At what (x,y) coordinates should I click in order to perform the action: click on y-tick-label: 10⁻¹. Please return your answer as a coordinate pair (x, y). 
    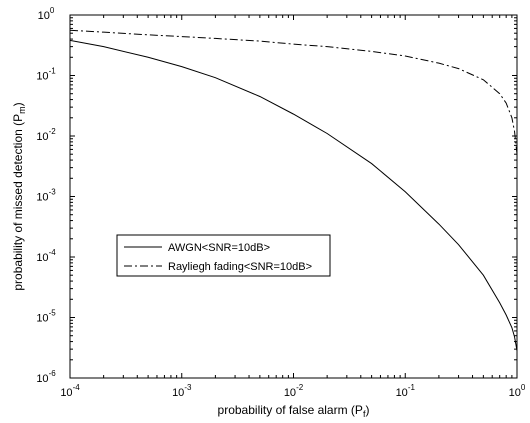
    Looking at the image, I should click on (46, 75).